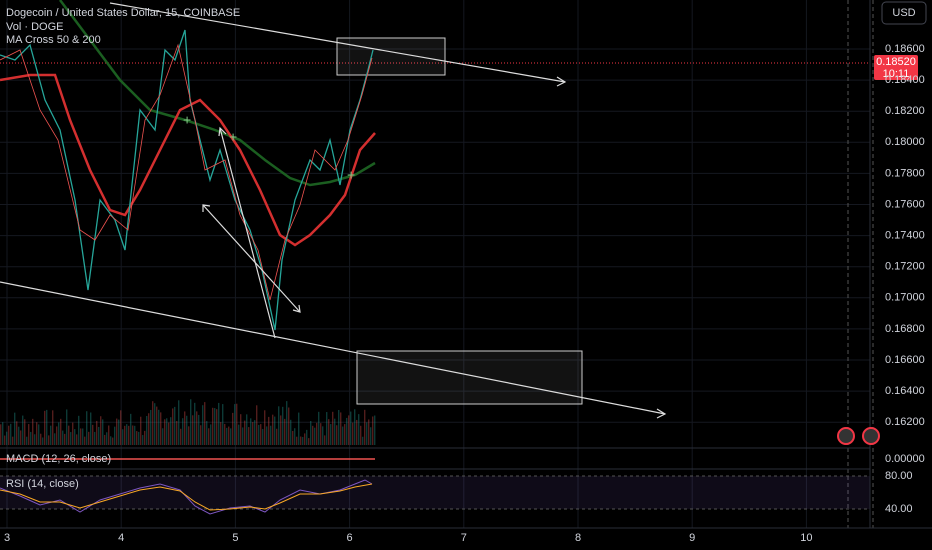 The height and width of the screenshot is (550, 932). I want to click on currency-button-label: USD, so click(903, 13).